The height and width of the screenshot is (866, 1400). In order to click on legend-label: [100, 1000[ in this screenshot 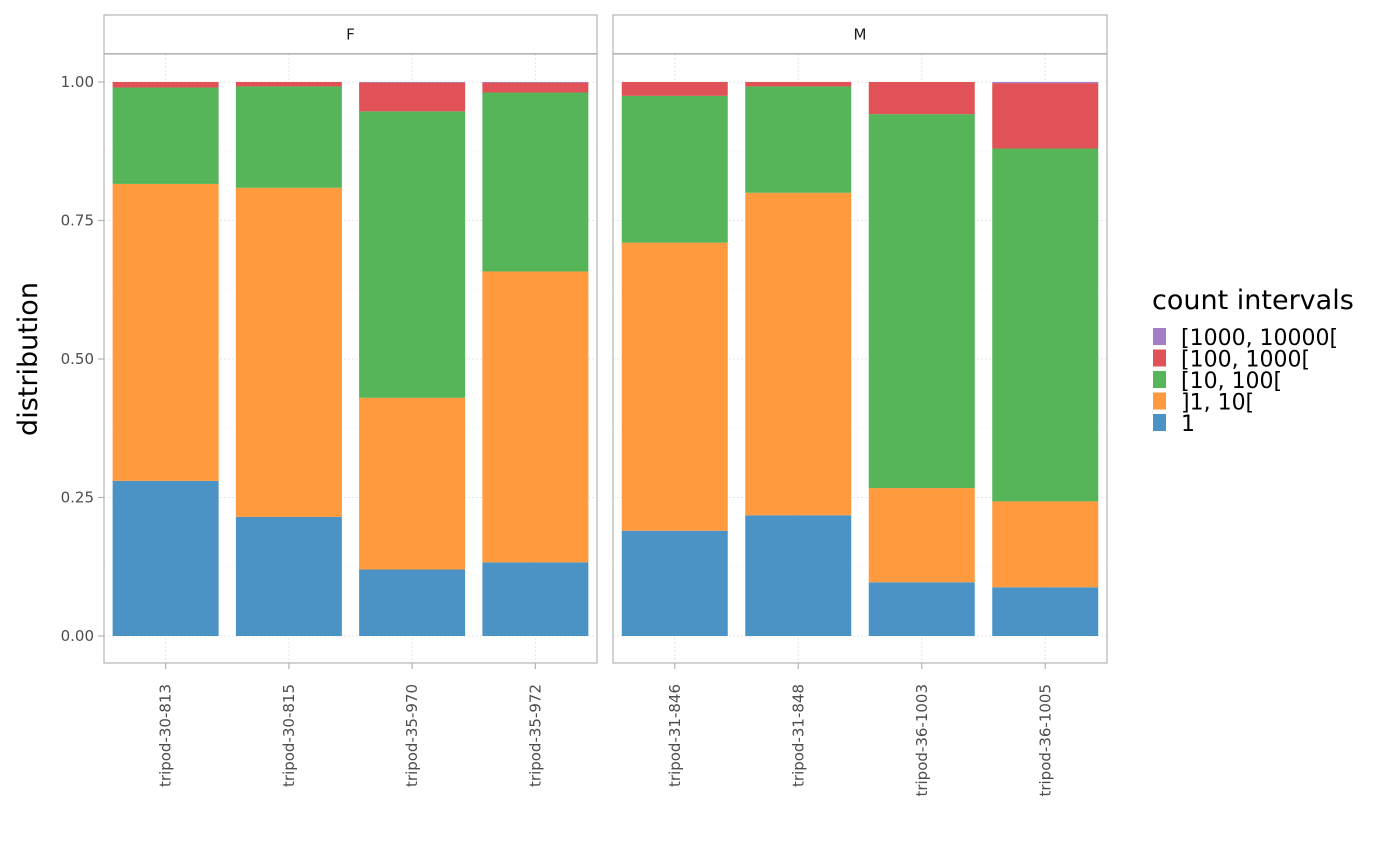, I will do `click(1245, 360)`.